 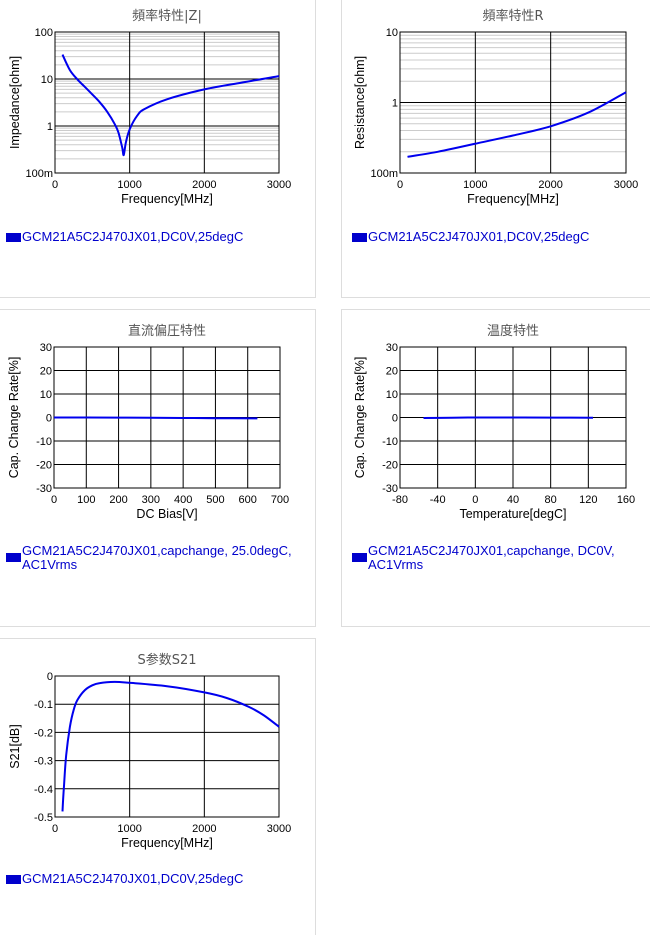 What do you see at coordinates (46, 348) in the screenshot?
I see `y-tick-label: 30` at bounding box center [46, 348].